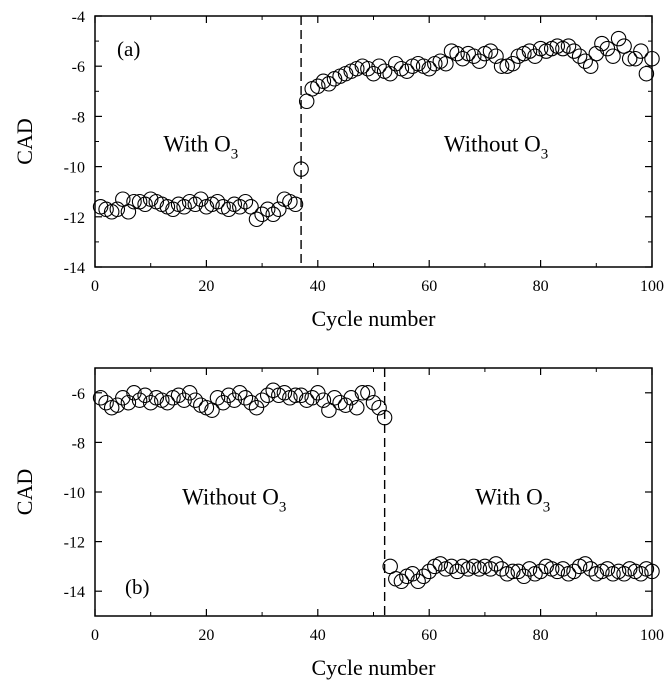 The height and width of the screenshot is (684, 667). What do you see at coordinates (508, 496) in the screenshot?
I see `panel-b-annotation-text: With O` at bounding box center [508, 496].